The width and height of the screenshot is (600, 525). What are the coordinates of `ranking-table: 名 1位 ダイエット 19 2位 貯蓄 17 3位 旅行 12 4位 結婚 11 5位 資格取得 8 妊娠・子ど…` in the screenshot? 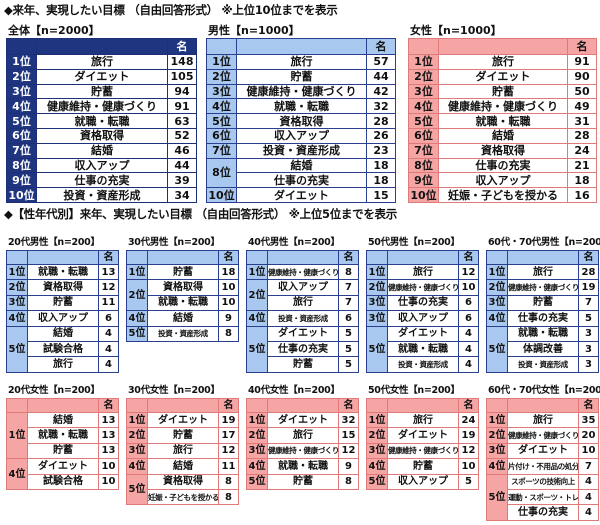 It's located at (182, 452).